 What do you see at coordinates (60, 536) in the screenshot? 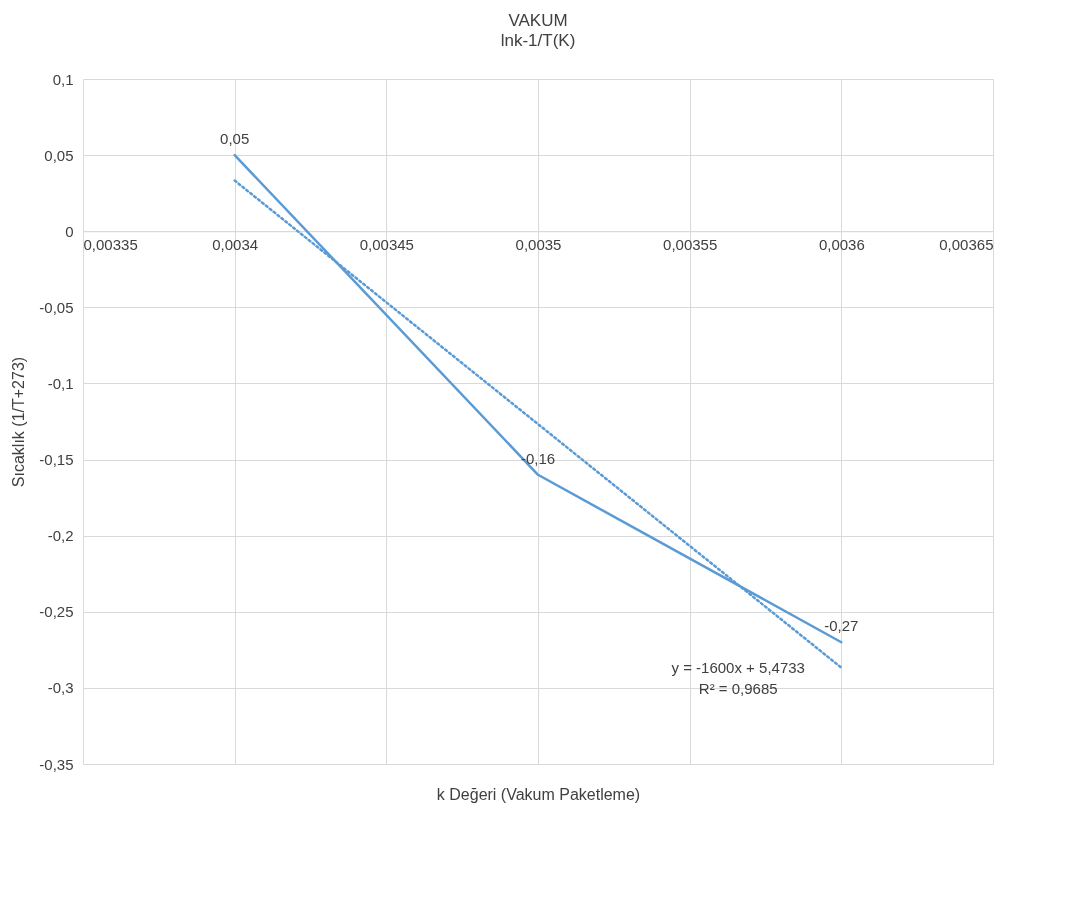
I see `y-tick-label: -0,2` at bounding box center [60, 536].